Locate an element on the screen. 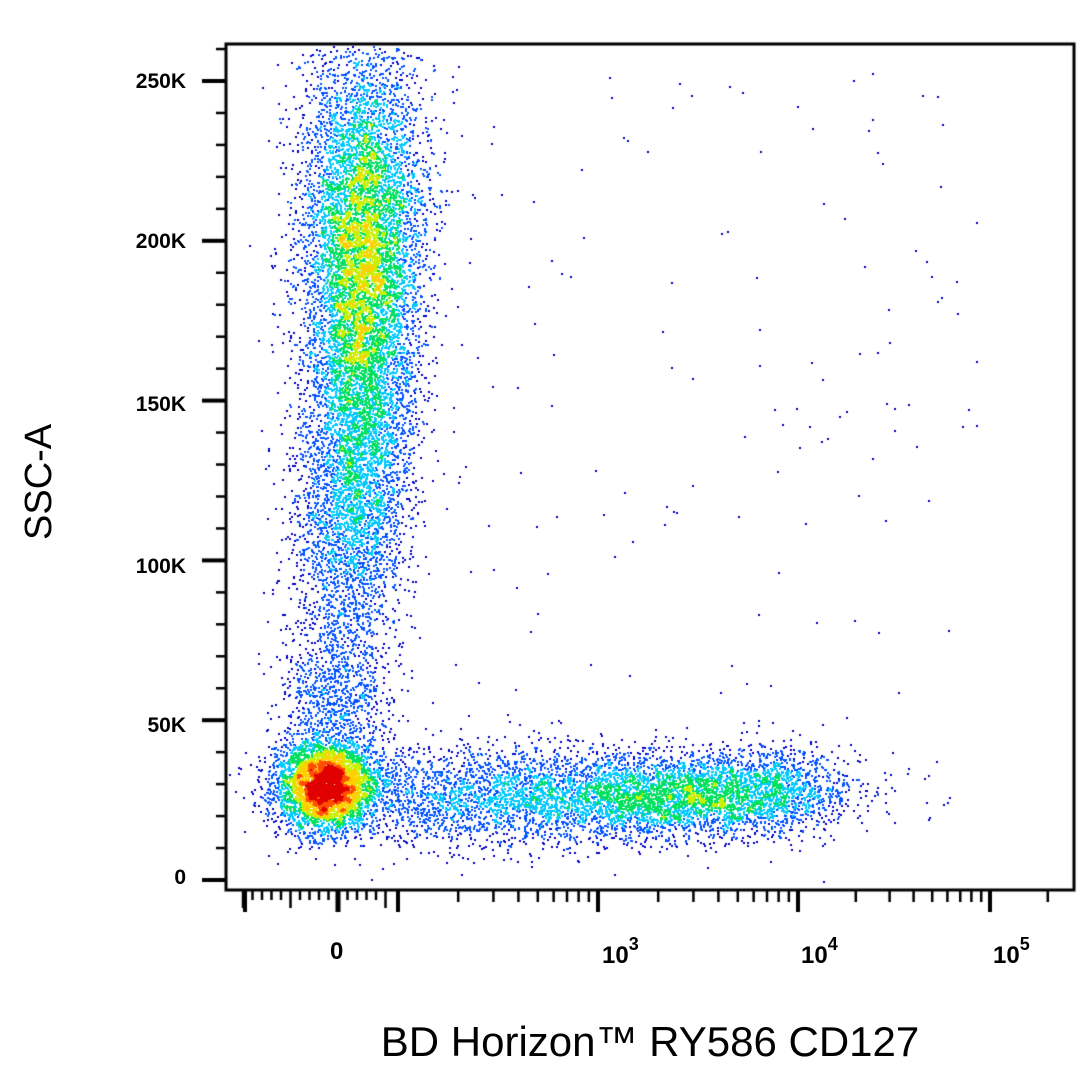  x-tick-1e3: 10³ is located at coordinates (620, 951).